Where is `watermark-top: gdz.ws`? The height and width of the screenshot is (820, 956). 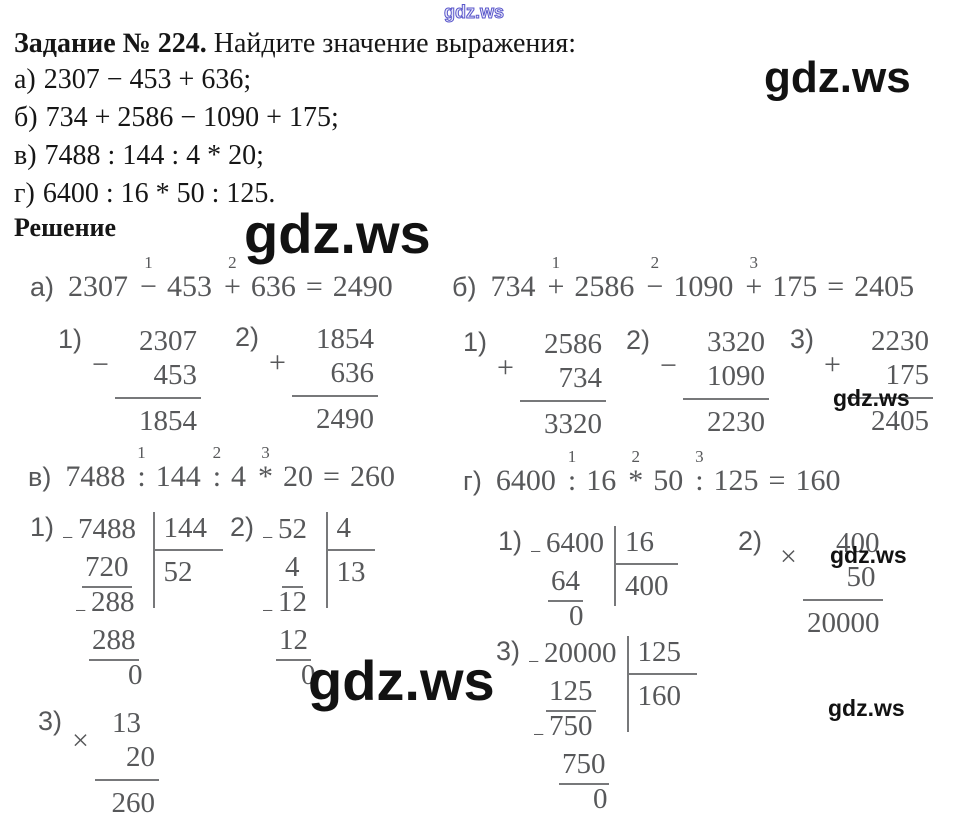
watermark-top: gdz.ws is located at coordinates (474, 12).